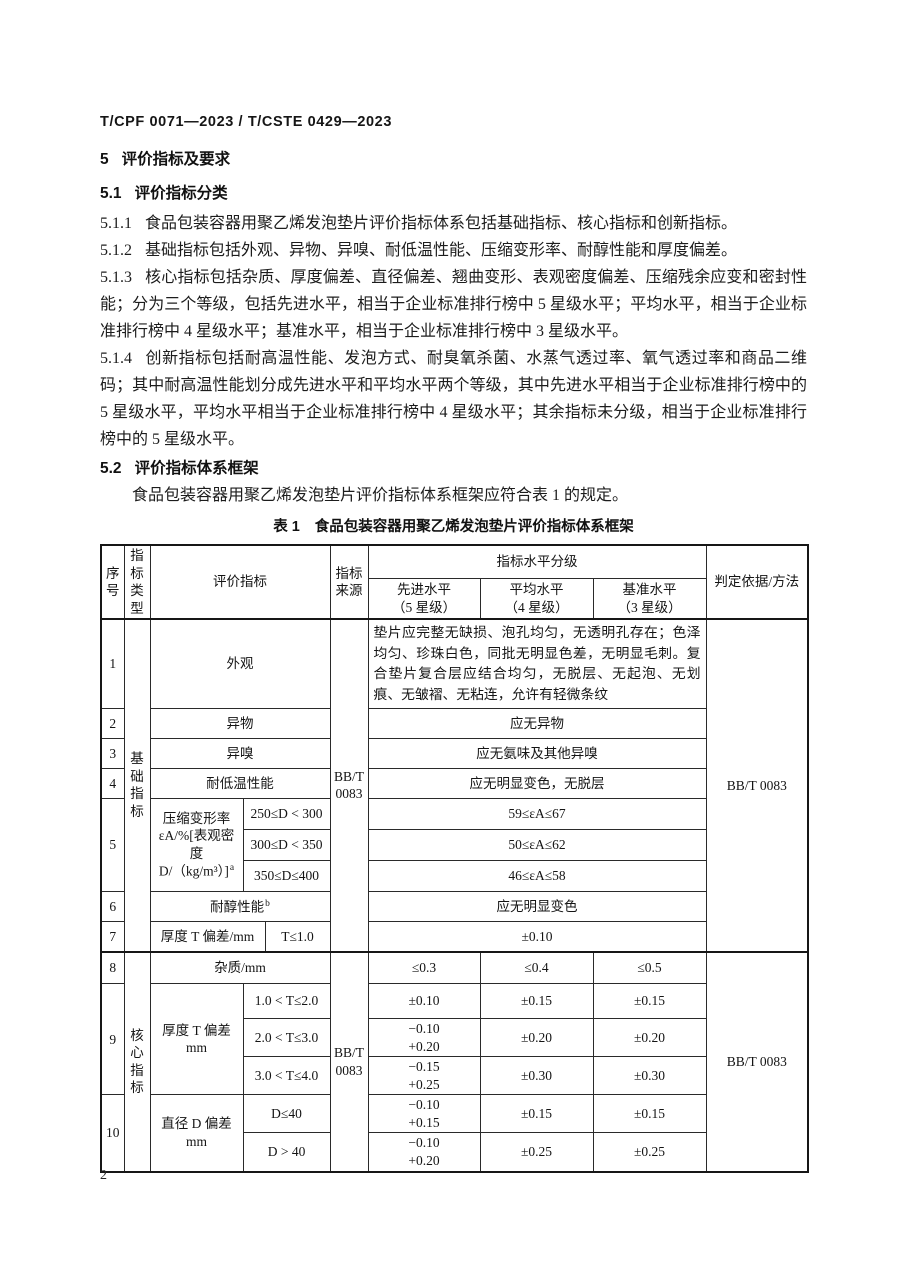 This screenshot has width=900, height=1274. I want to click on condition-cell: 350≤D≤400, so click(286, 876).